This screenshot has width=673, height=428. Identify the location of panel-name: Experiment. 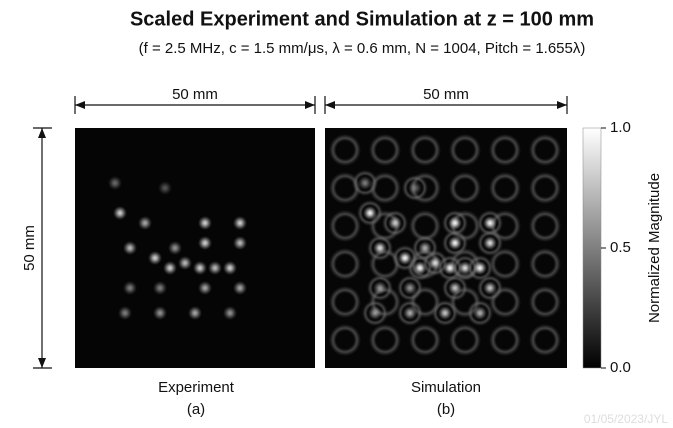
(196, 387).